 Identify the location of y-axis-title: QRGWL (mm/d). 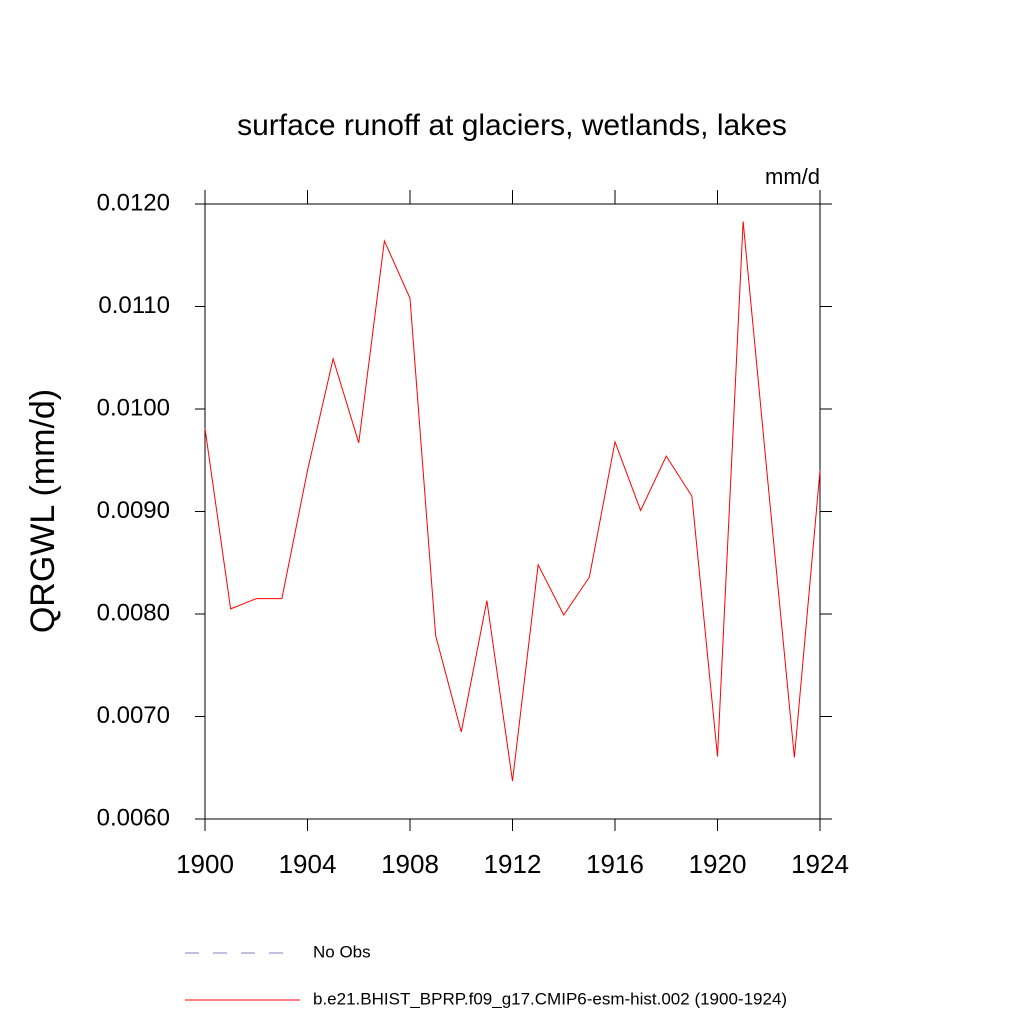
(43, 511).